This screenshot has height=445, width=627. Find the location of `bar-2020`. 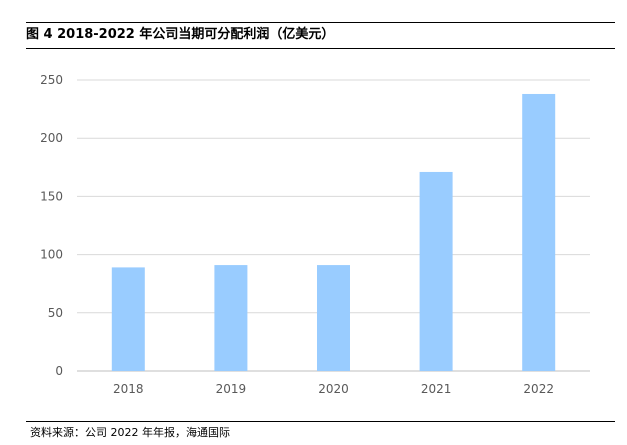

bar-2020 is located at coordinates (333, 318).